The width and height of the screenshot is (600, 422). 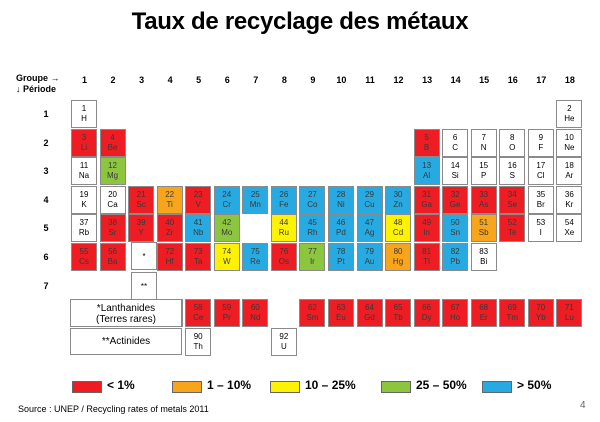 I want to click on group-number: 2, so click(x=113, y=80).